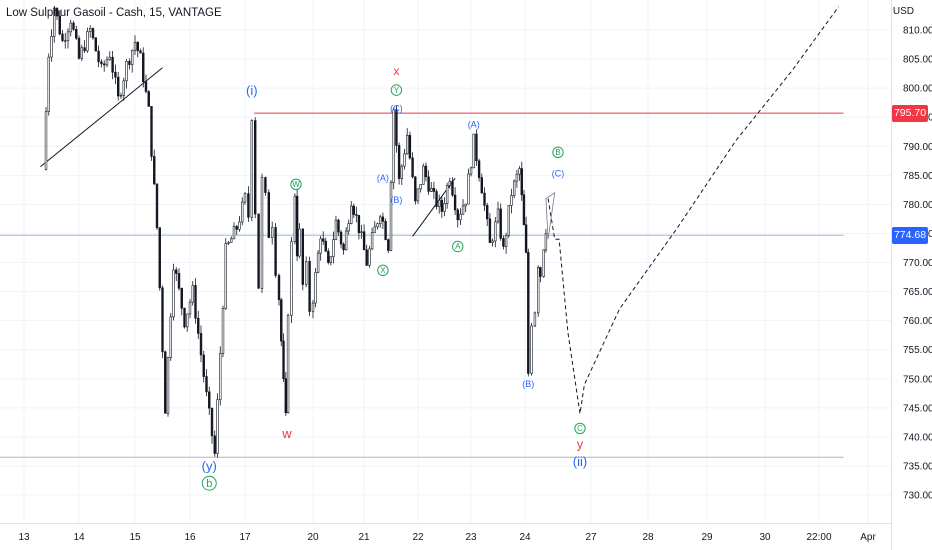 The image size is (932, 550). I want to click on x-tick-label: Apr, so click(868, 537).